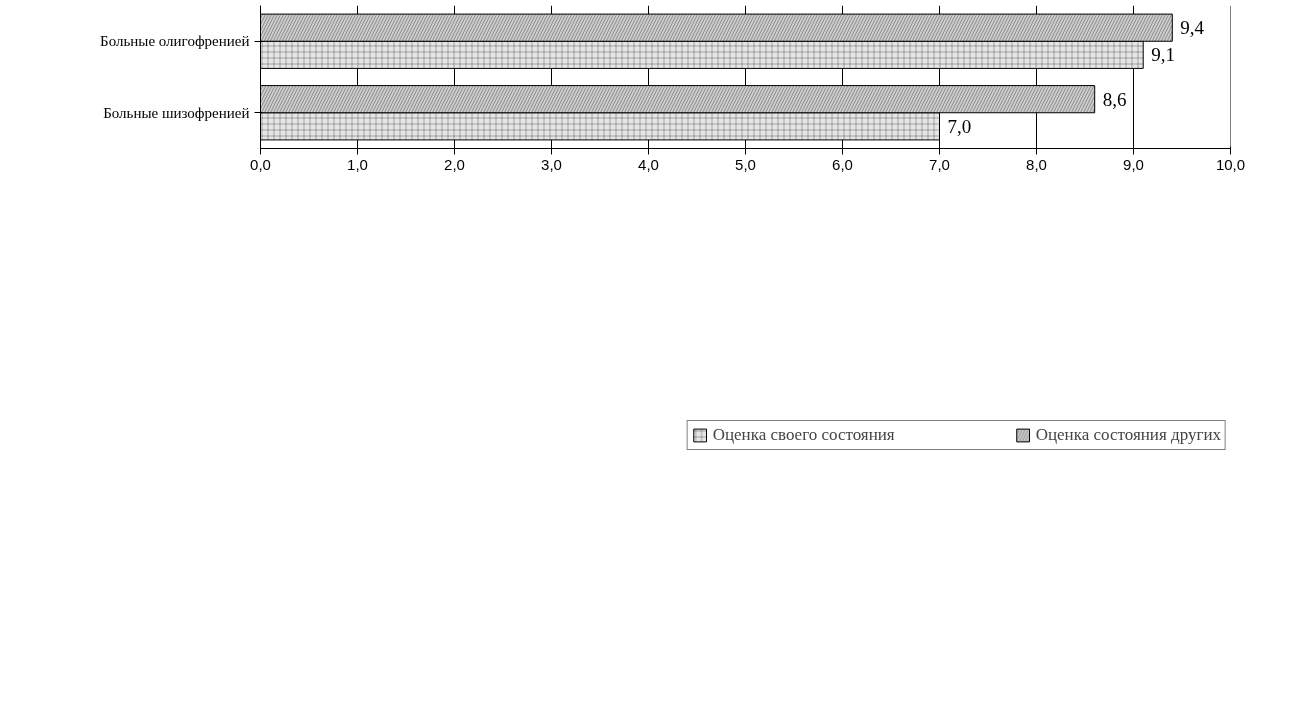 Image resolution: width=1296 pixels, height=711 pixels. What do you see at coordinates (939, 164) in the screenshot?
I see `x-tick-label: 7,0` at bounding box center [939, 164].